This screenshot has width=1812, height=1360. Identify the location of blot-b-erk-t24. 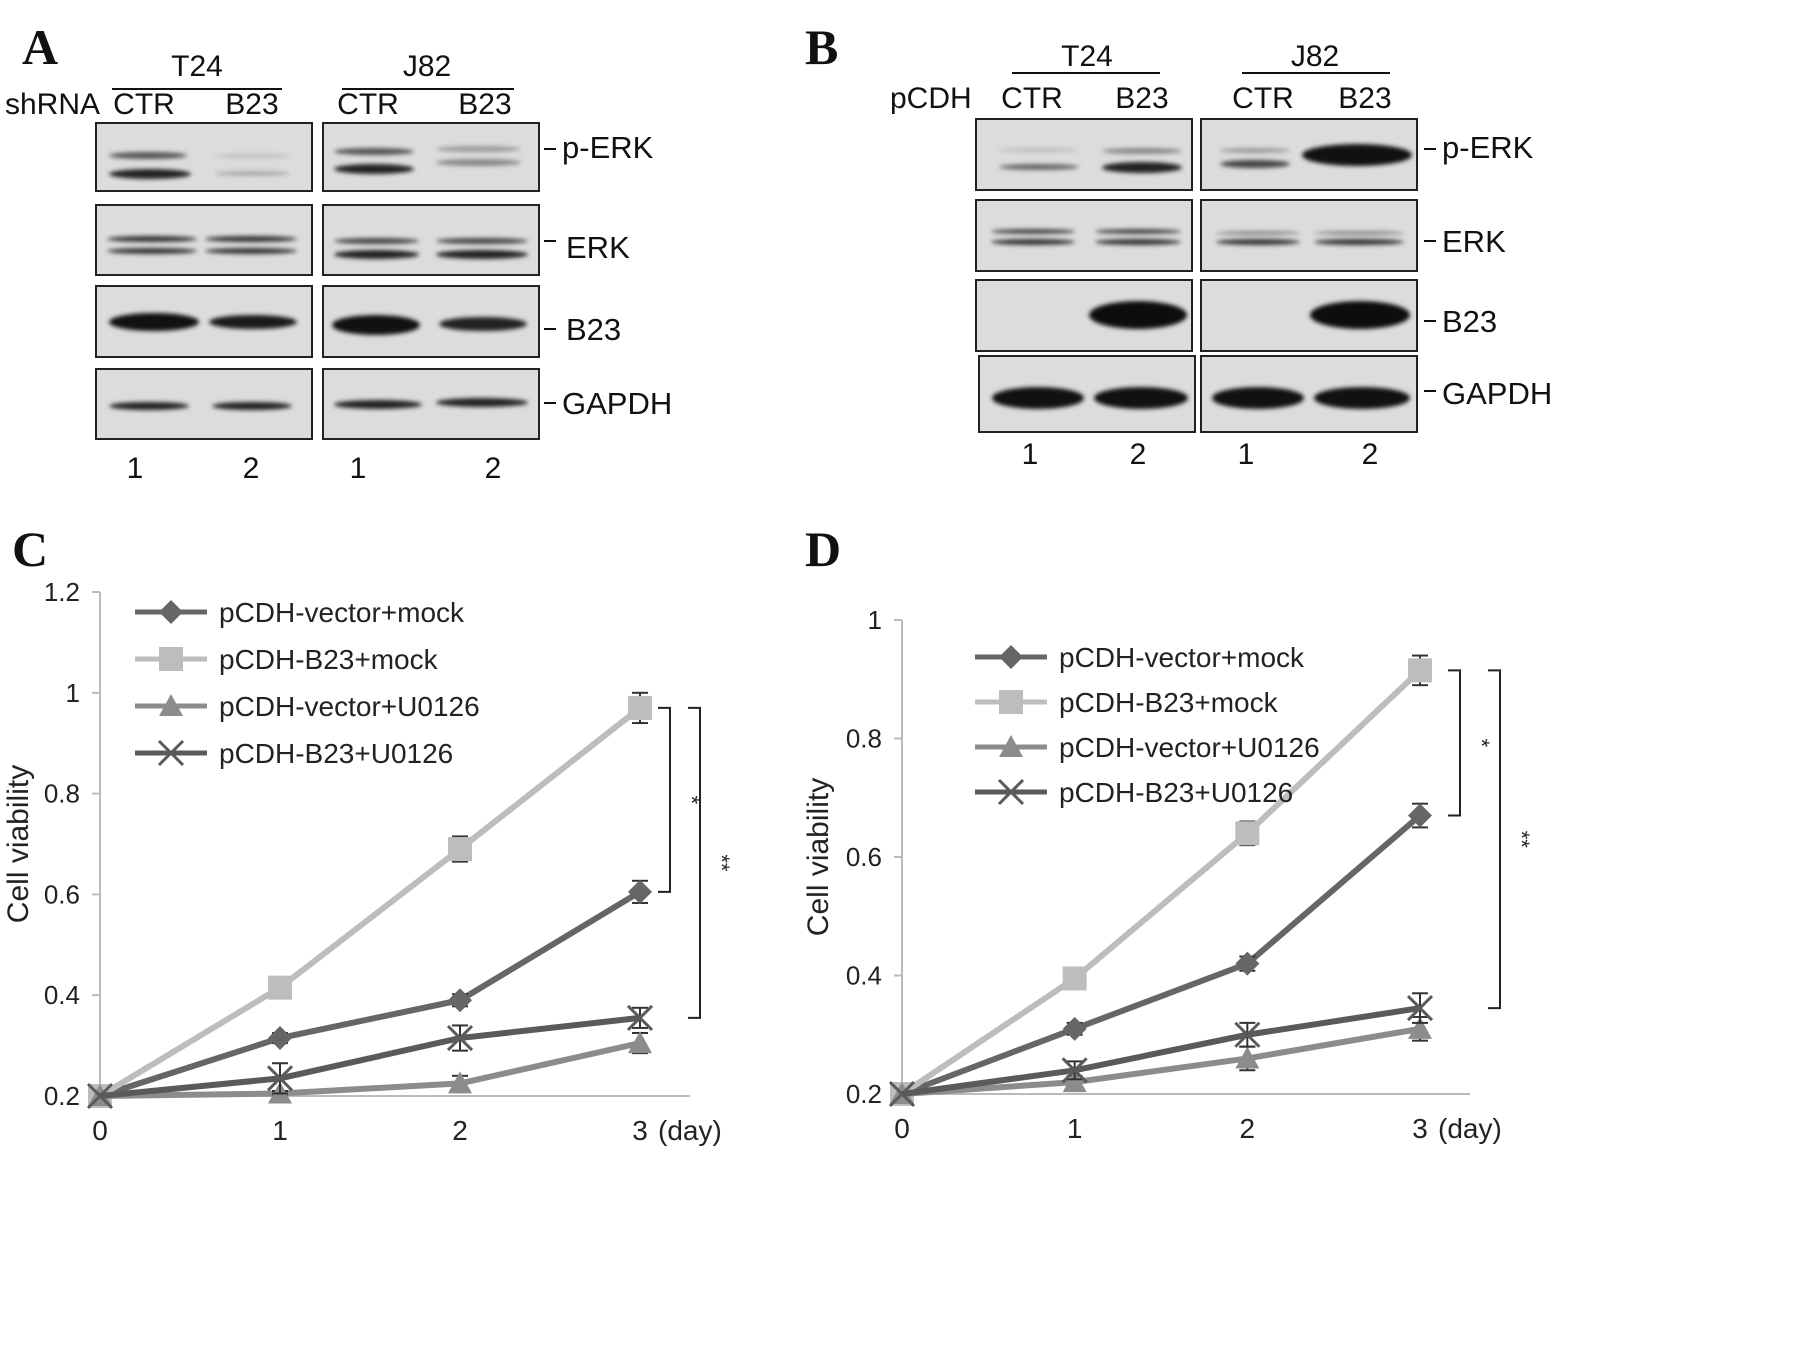
(1084, 235).